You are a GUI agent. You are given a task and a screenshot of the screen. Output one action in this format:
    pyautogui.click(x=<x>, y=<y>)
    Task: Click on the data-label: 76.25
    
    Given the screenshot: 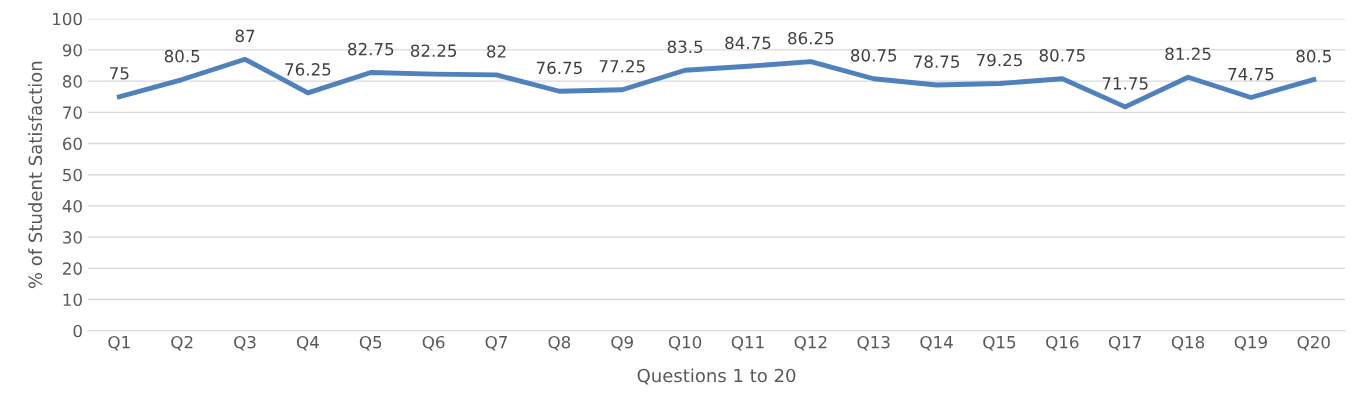 What is the action you would take?
    pyautogui.click(x=308, y=69)
    